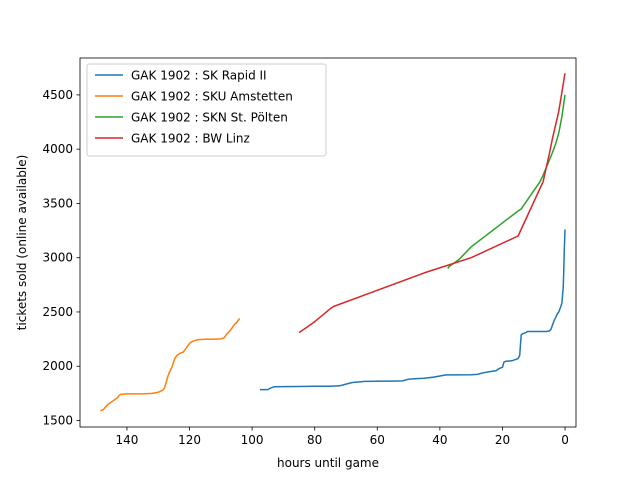 Image resolution: width=640 pixels, height=480 pixels. What do you see at coordinates (57, 149) in the screenshot?
I see `y-tick-label: 4000` at bounding box center [57, 149].